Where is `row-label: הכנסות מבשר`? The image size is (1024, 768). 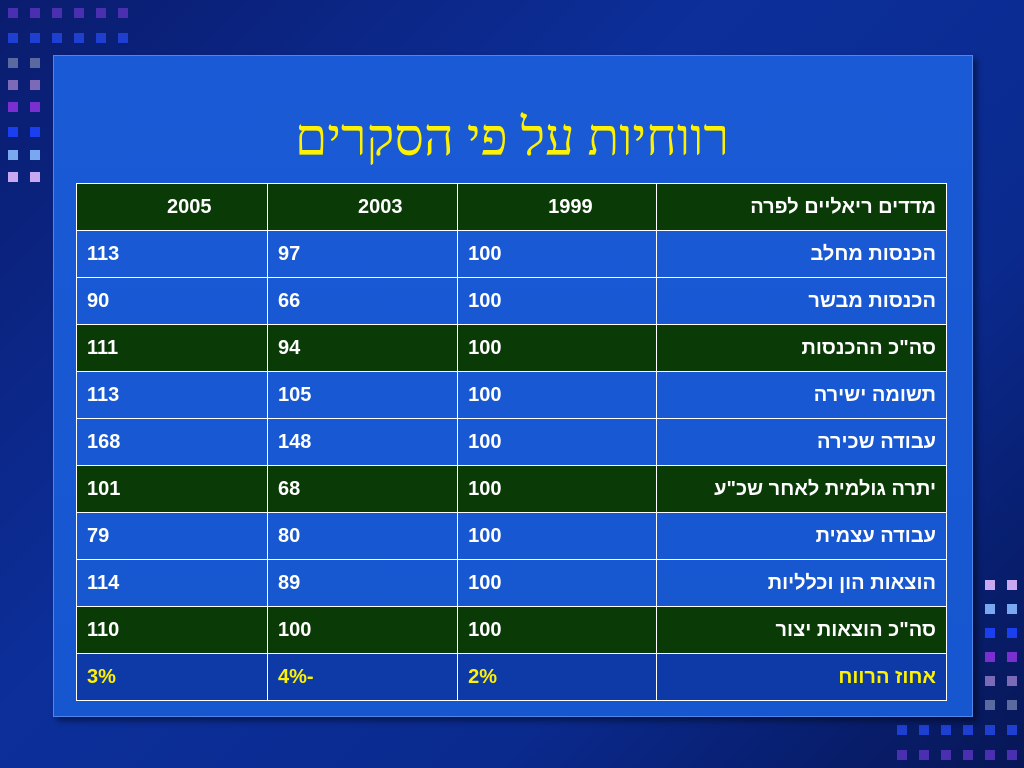
row-label: הכנסות מבשר is located at coordinates (801, 301).